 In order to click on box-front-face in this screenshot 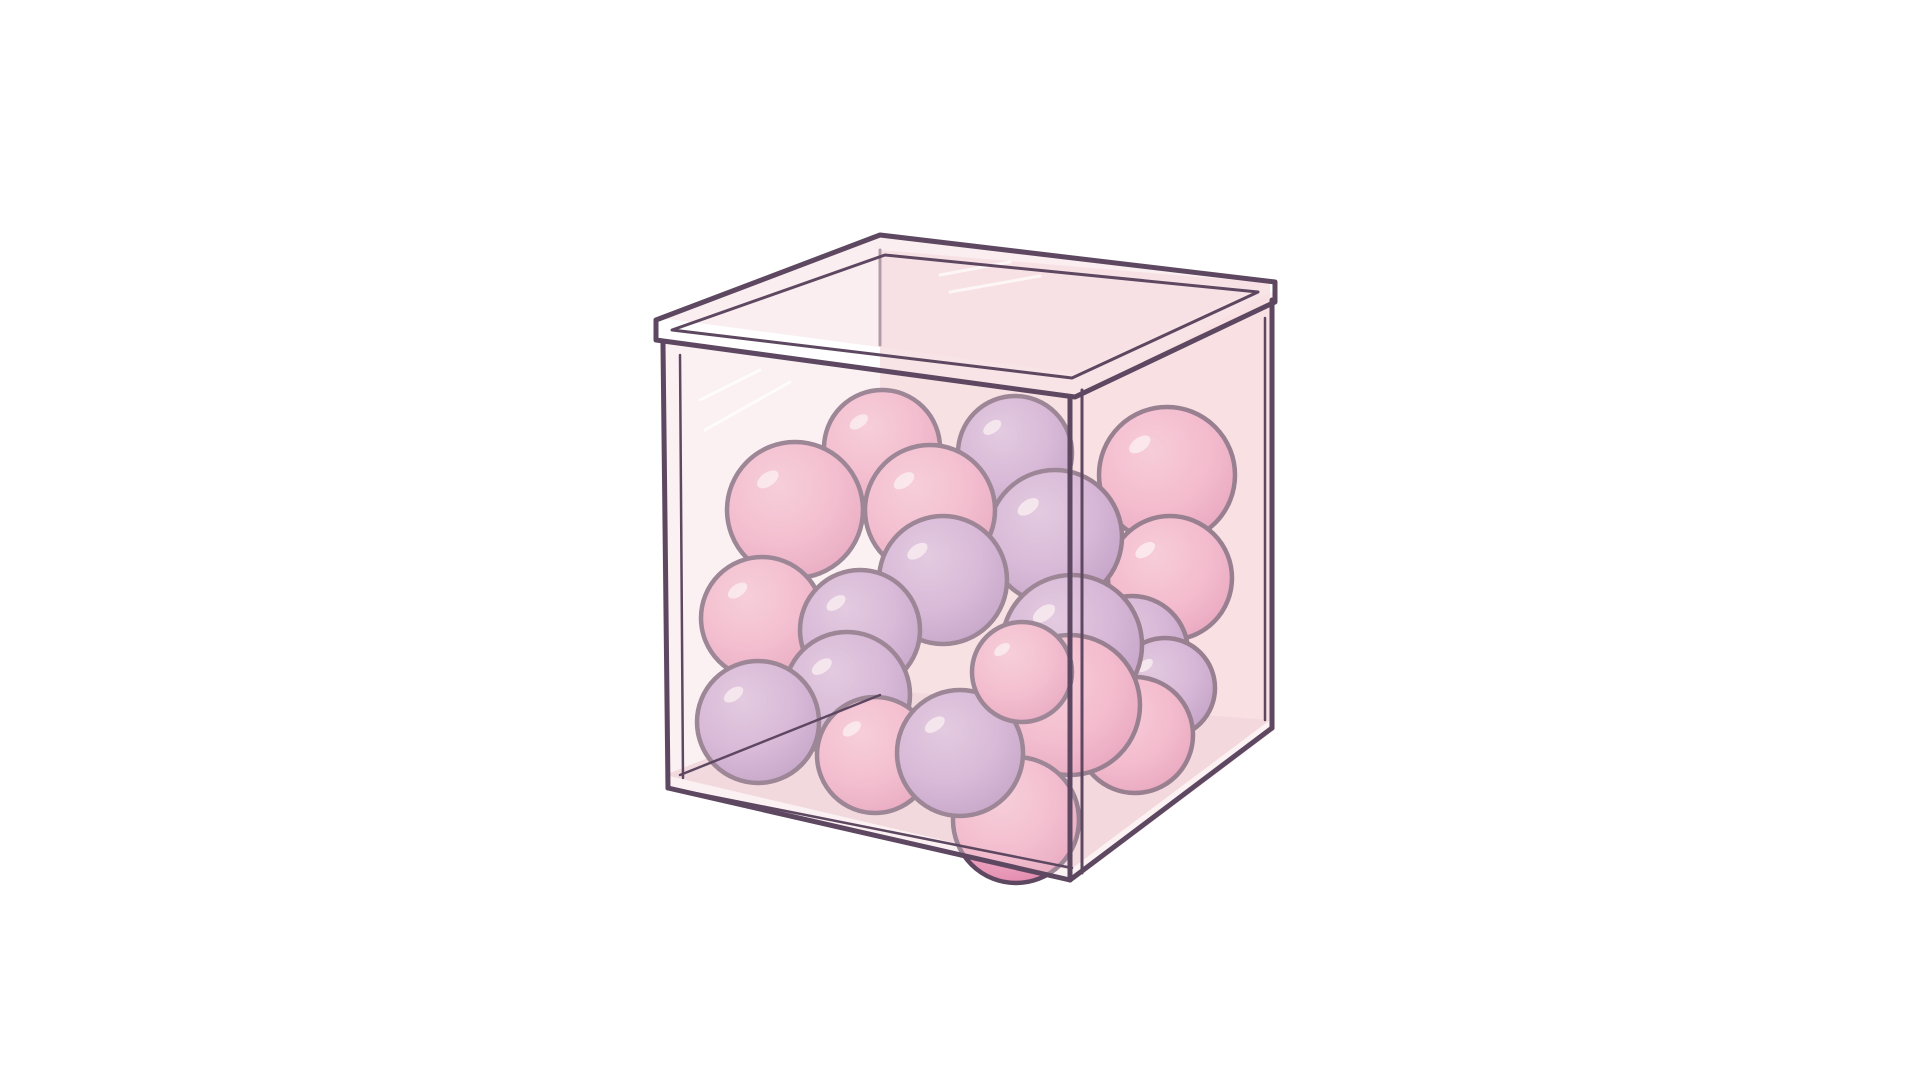, I will do `click(867, 611)`.